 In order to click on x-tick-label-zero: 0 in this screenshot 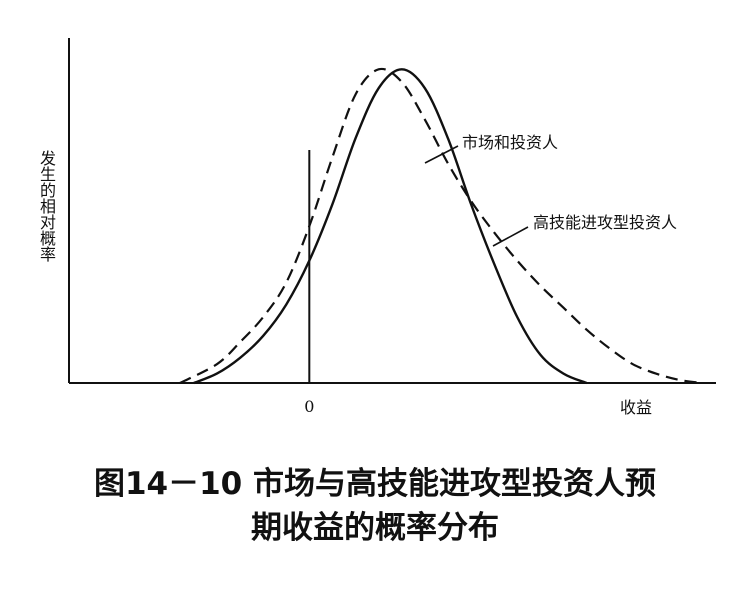, I will do `click(309, 406)`.